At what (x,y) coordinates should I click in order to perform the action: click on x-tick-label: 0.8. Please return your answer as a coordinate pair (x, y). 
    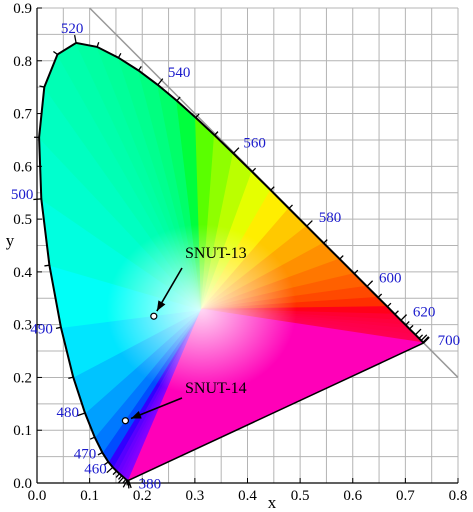
    Looking at the image, I should click on (458, 496).